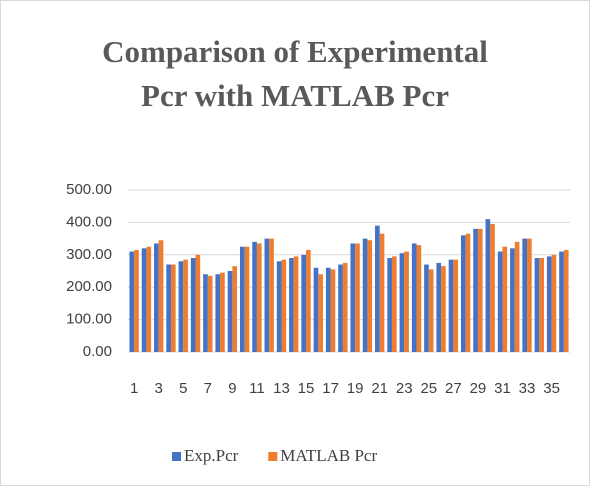 This screenshot has width=590, height=486. I want to click on x-tick-label: 7, so click(208, 388).